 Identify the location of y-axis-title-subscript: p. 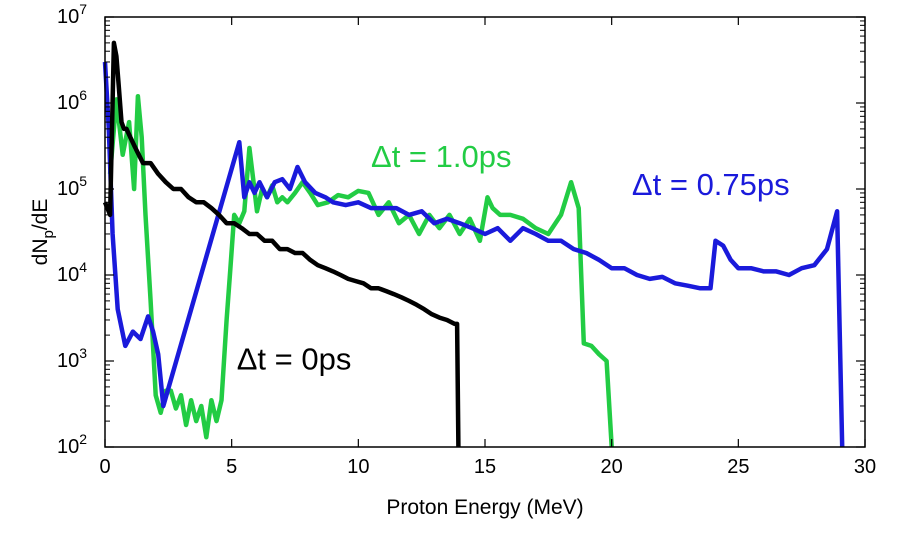
(48, 234).